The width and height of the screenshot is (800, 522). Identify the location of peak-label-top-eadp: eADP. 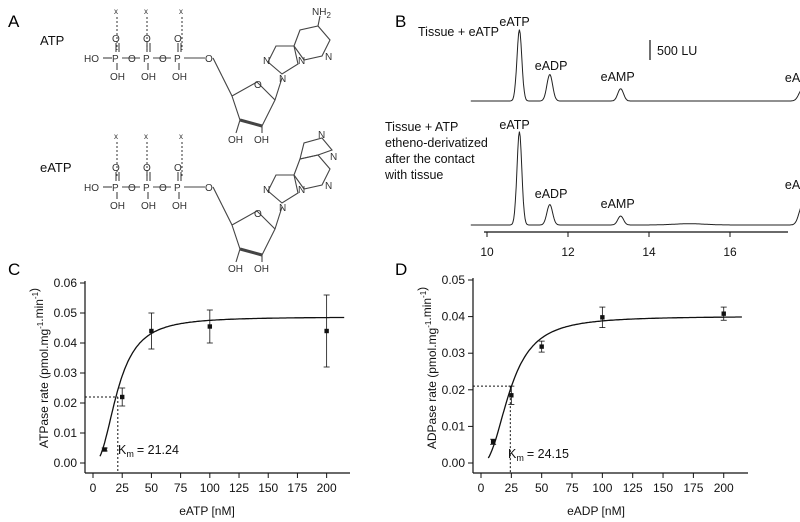
(551, 66).